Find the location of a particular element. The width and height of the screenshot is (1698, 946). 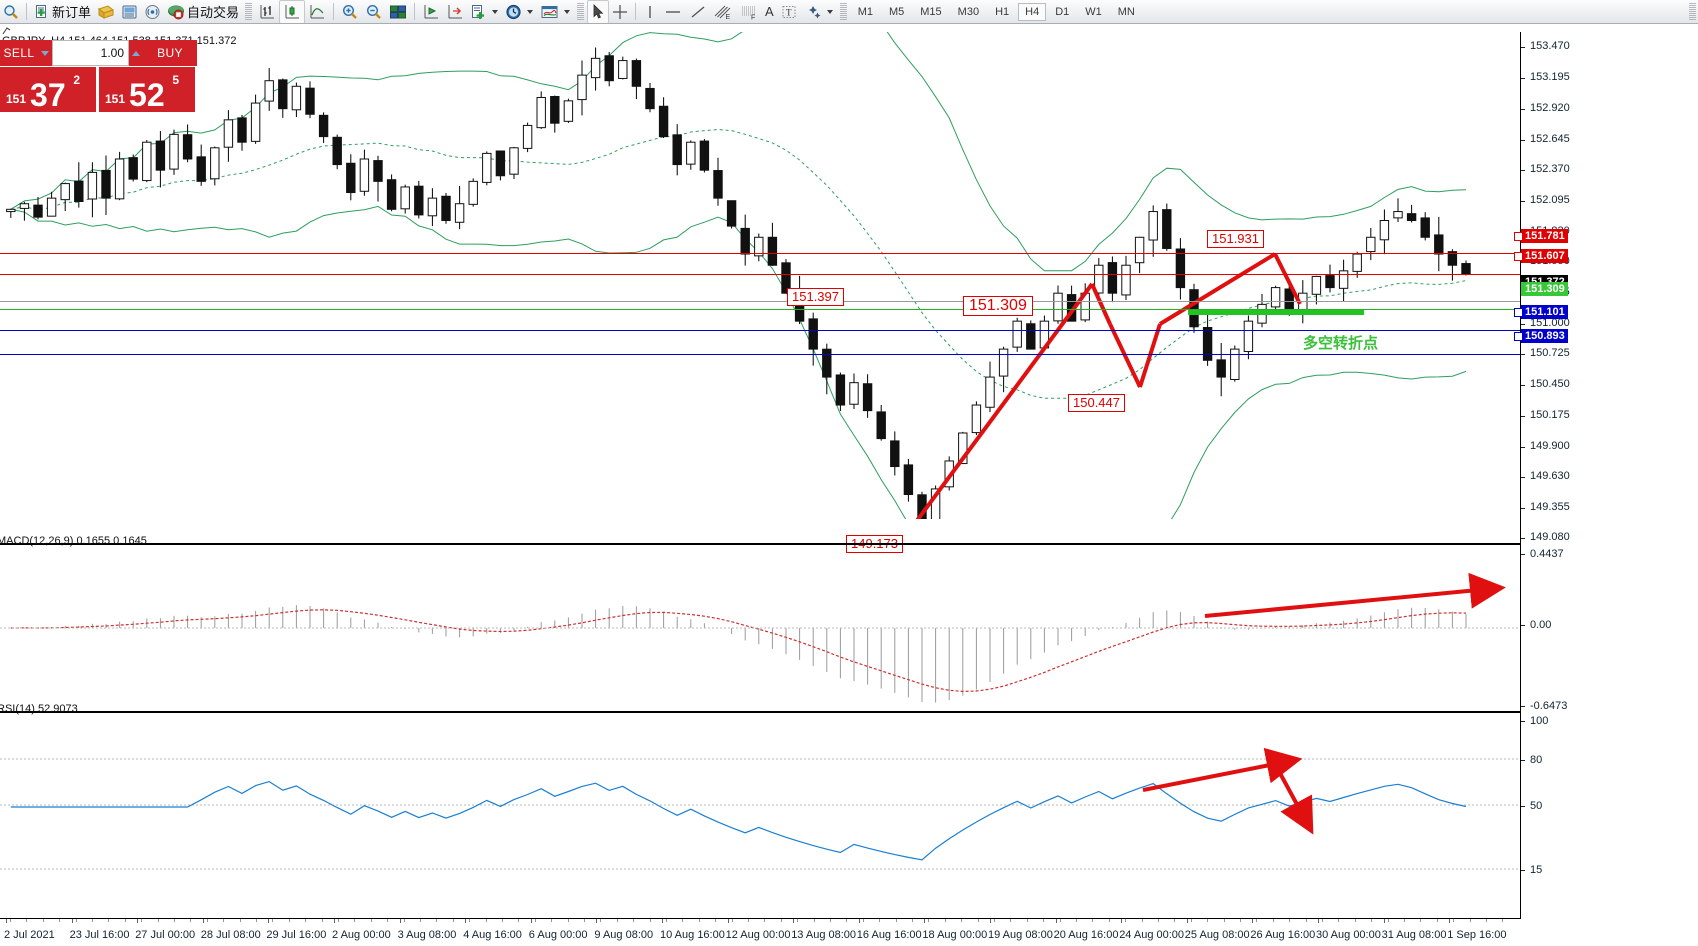

price-marker-151101: 151.101 is located at coordinates (1544, 312).